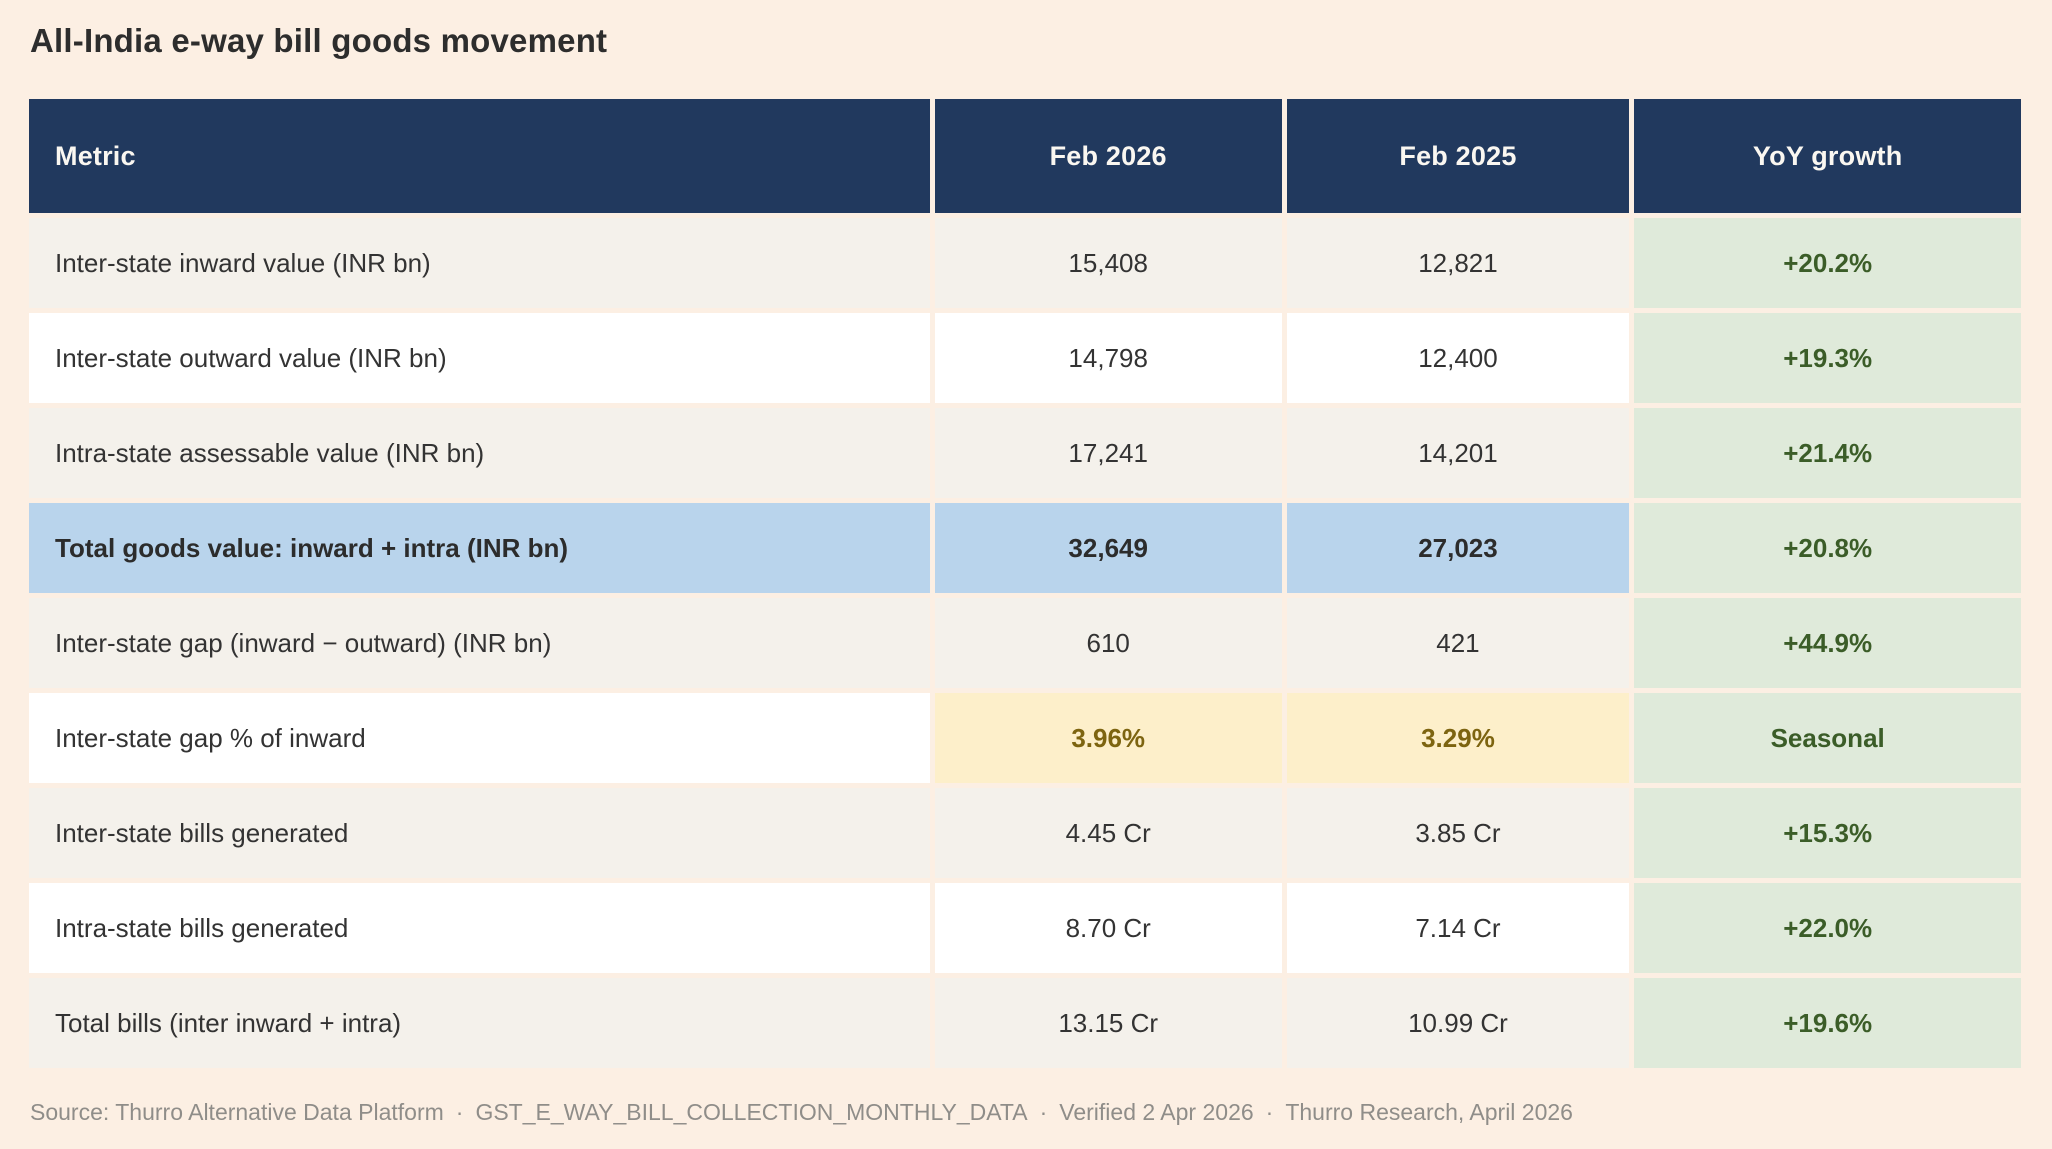 This screenshot has width=2052, height=1149. What do you see at coordinates (1458, 738) in the screenshot?
I see `feb-2025-cell: 3.29%` at bounding box center [1458, 738].